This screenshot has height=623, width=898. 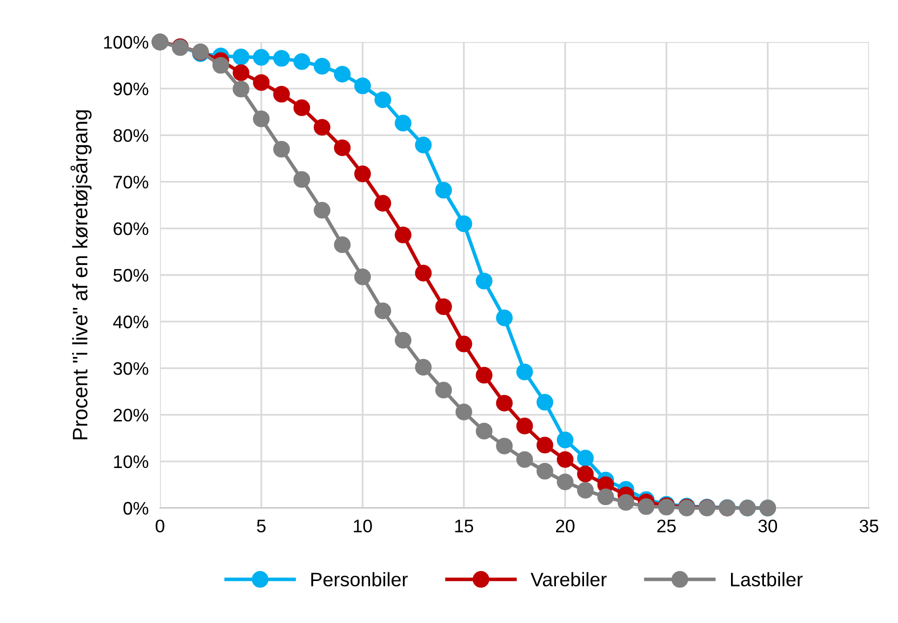 What do you see at coordinates (131, 229) in the screenshot?
I see `y-tick-label: 60%` at bounding box center [131, 229].